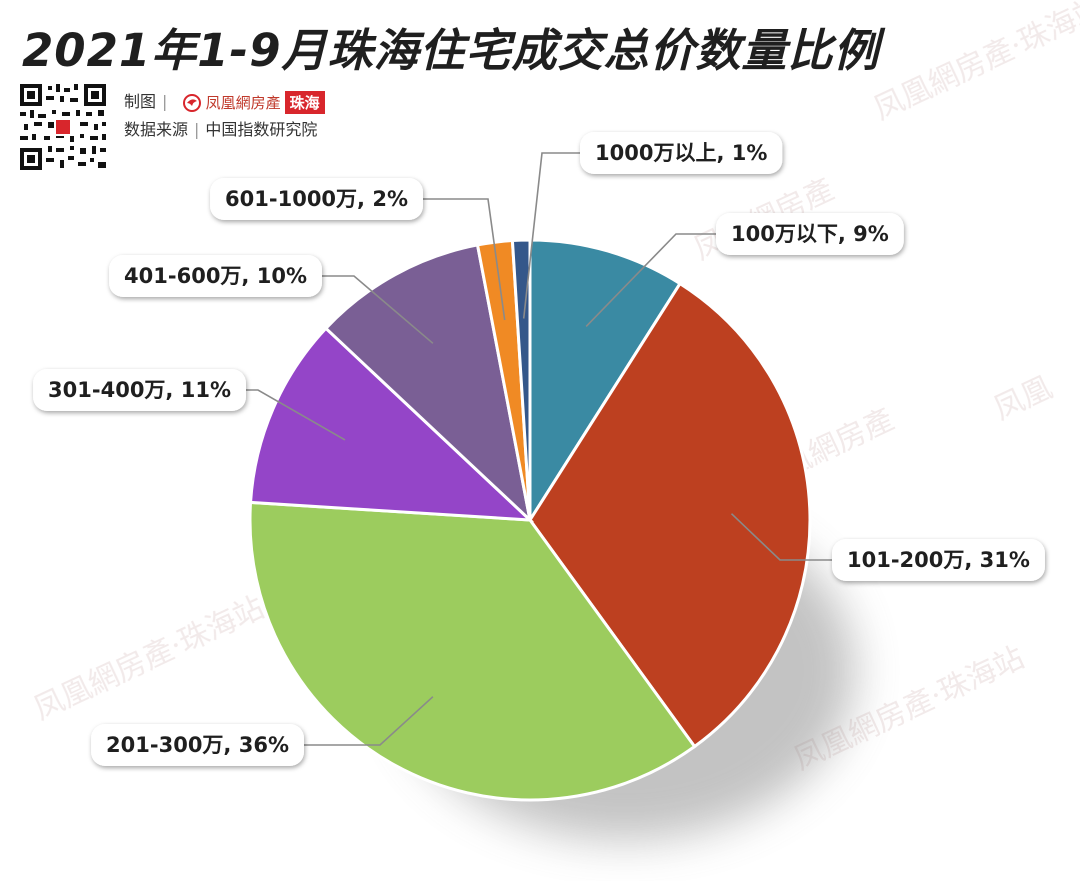 The height and width of the screenshot is (881, 1080). I want to click on data-label-6: 1000万以上, 1%, so click(681, 153).